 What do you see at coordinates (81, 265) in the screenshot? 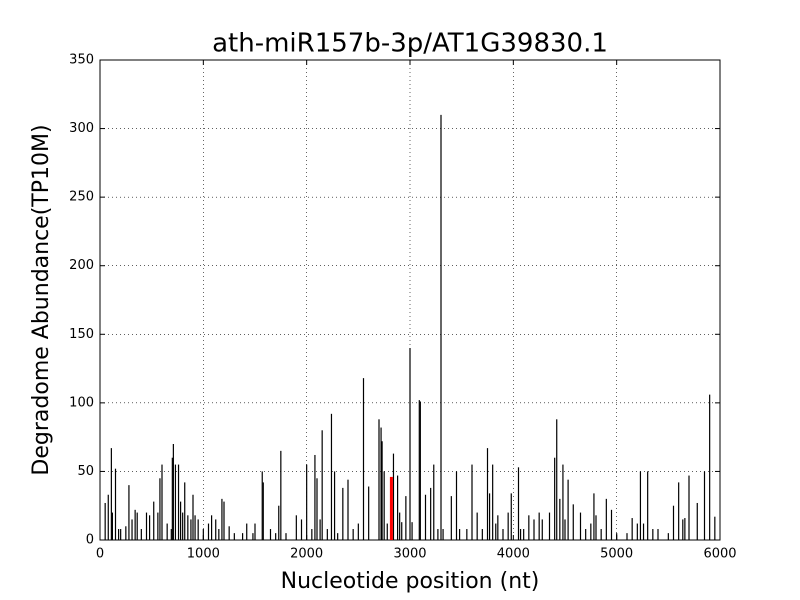
I see `y-tick-label: 200` at bounding box center [81, 265].